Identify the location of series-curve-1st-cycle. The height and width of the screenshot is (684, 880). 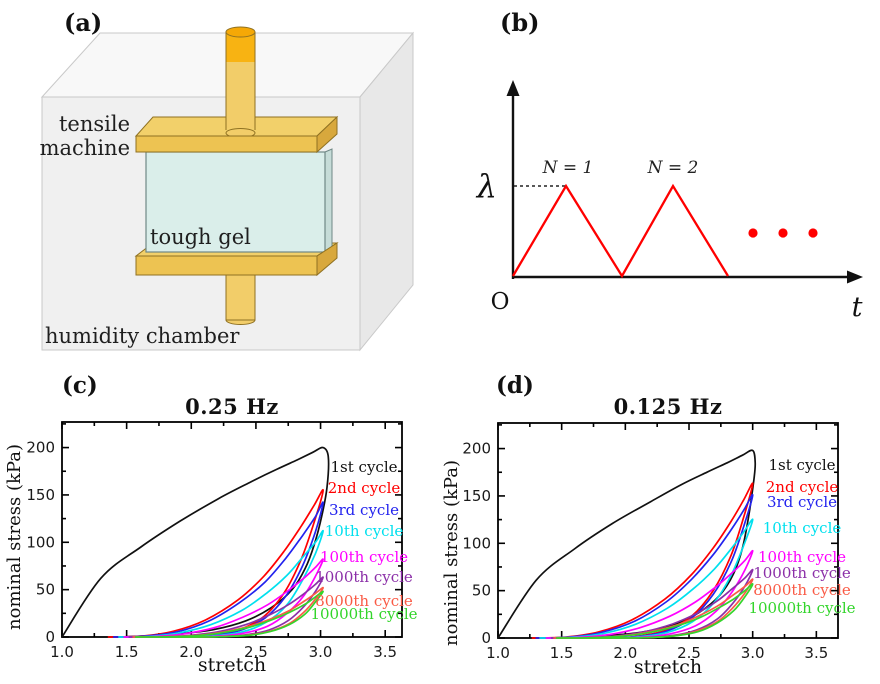
(195, 542).